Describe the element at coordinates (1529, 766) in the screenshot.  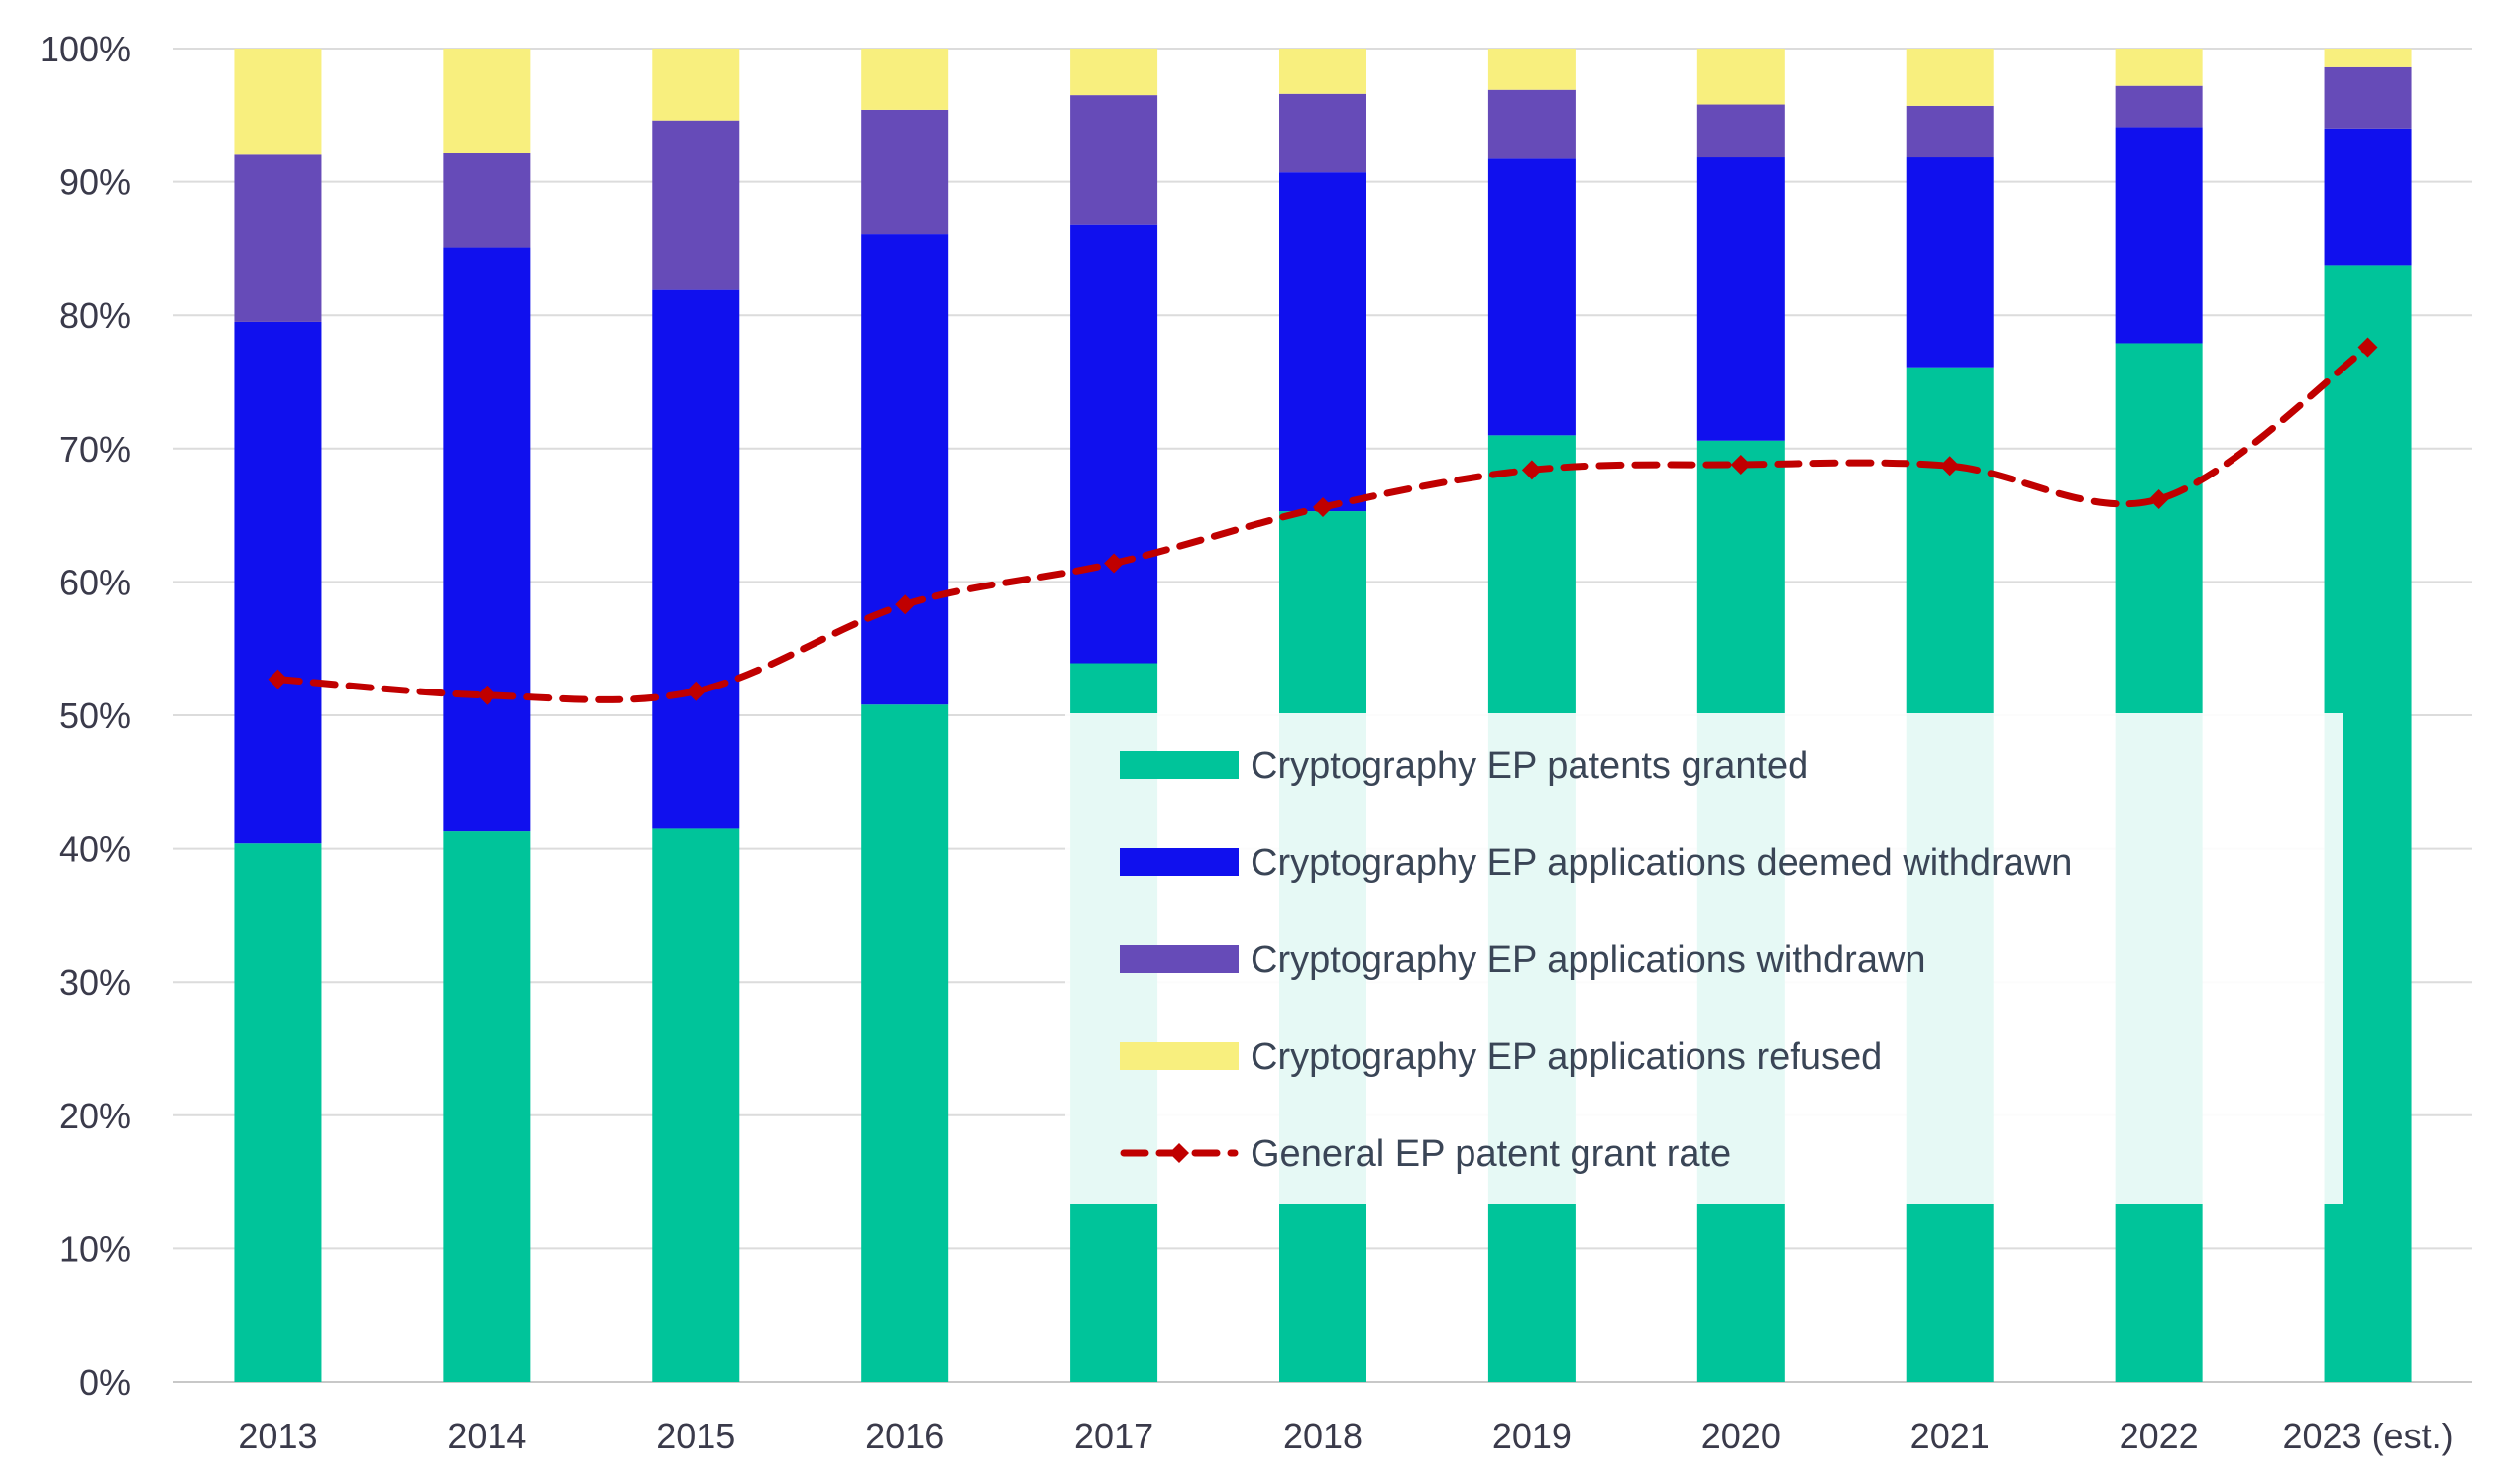
I see `legend-label: Cryptography EP patents granted` at that location.